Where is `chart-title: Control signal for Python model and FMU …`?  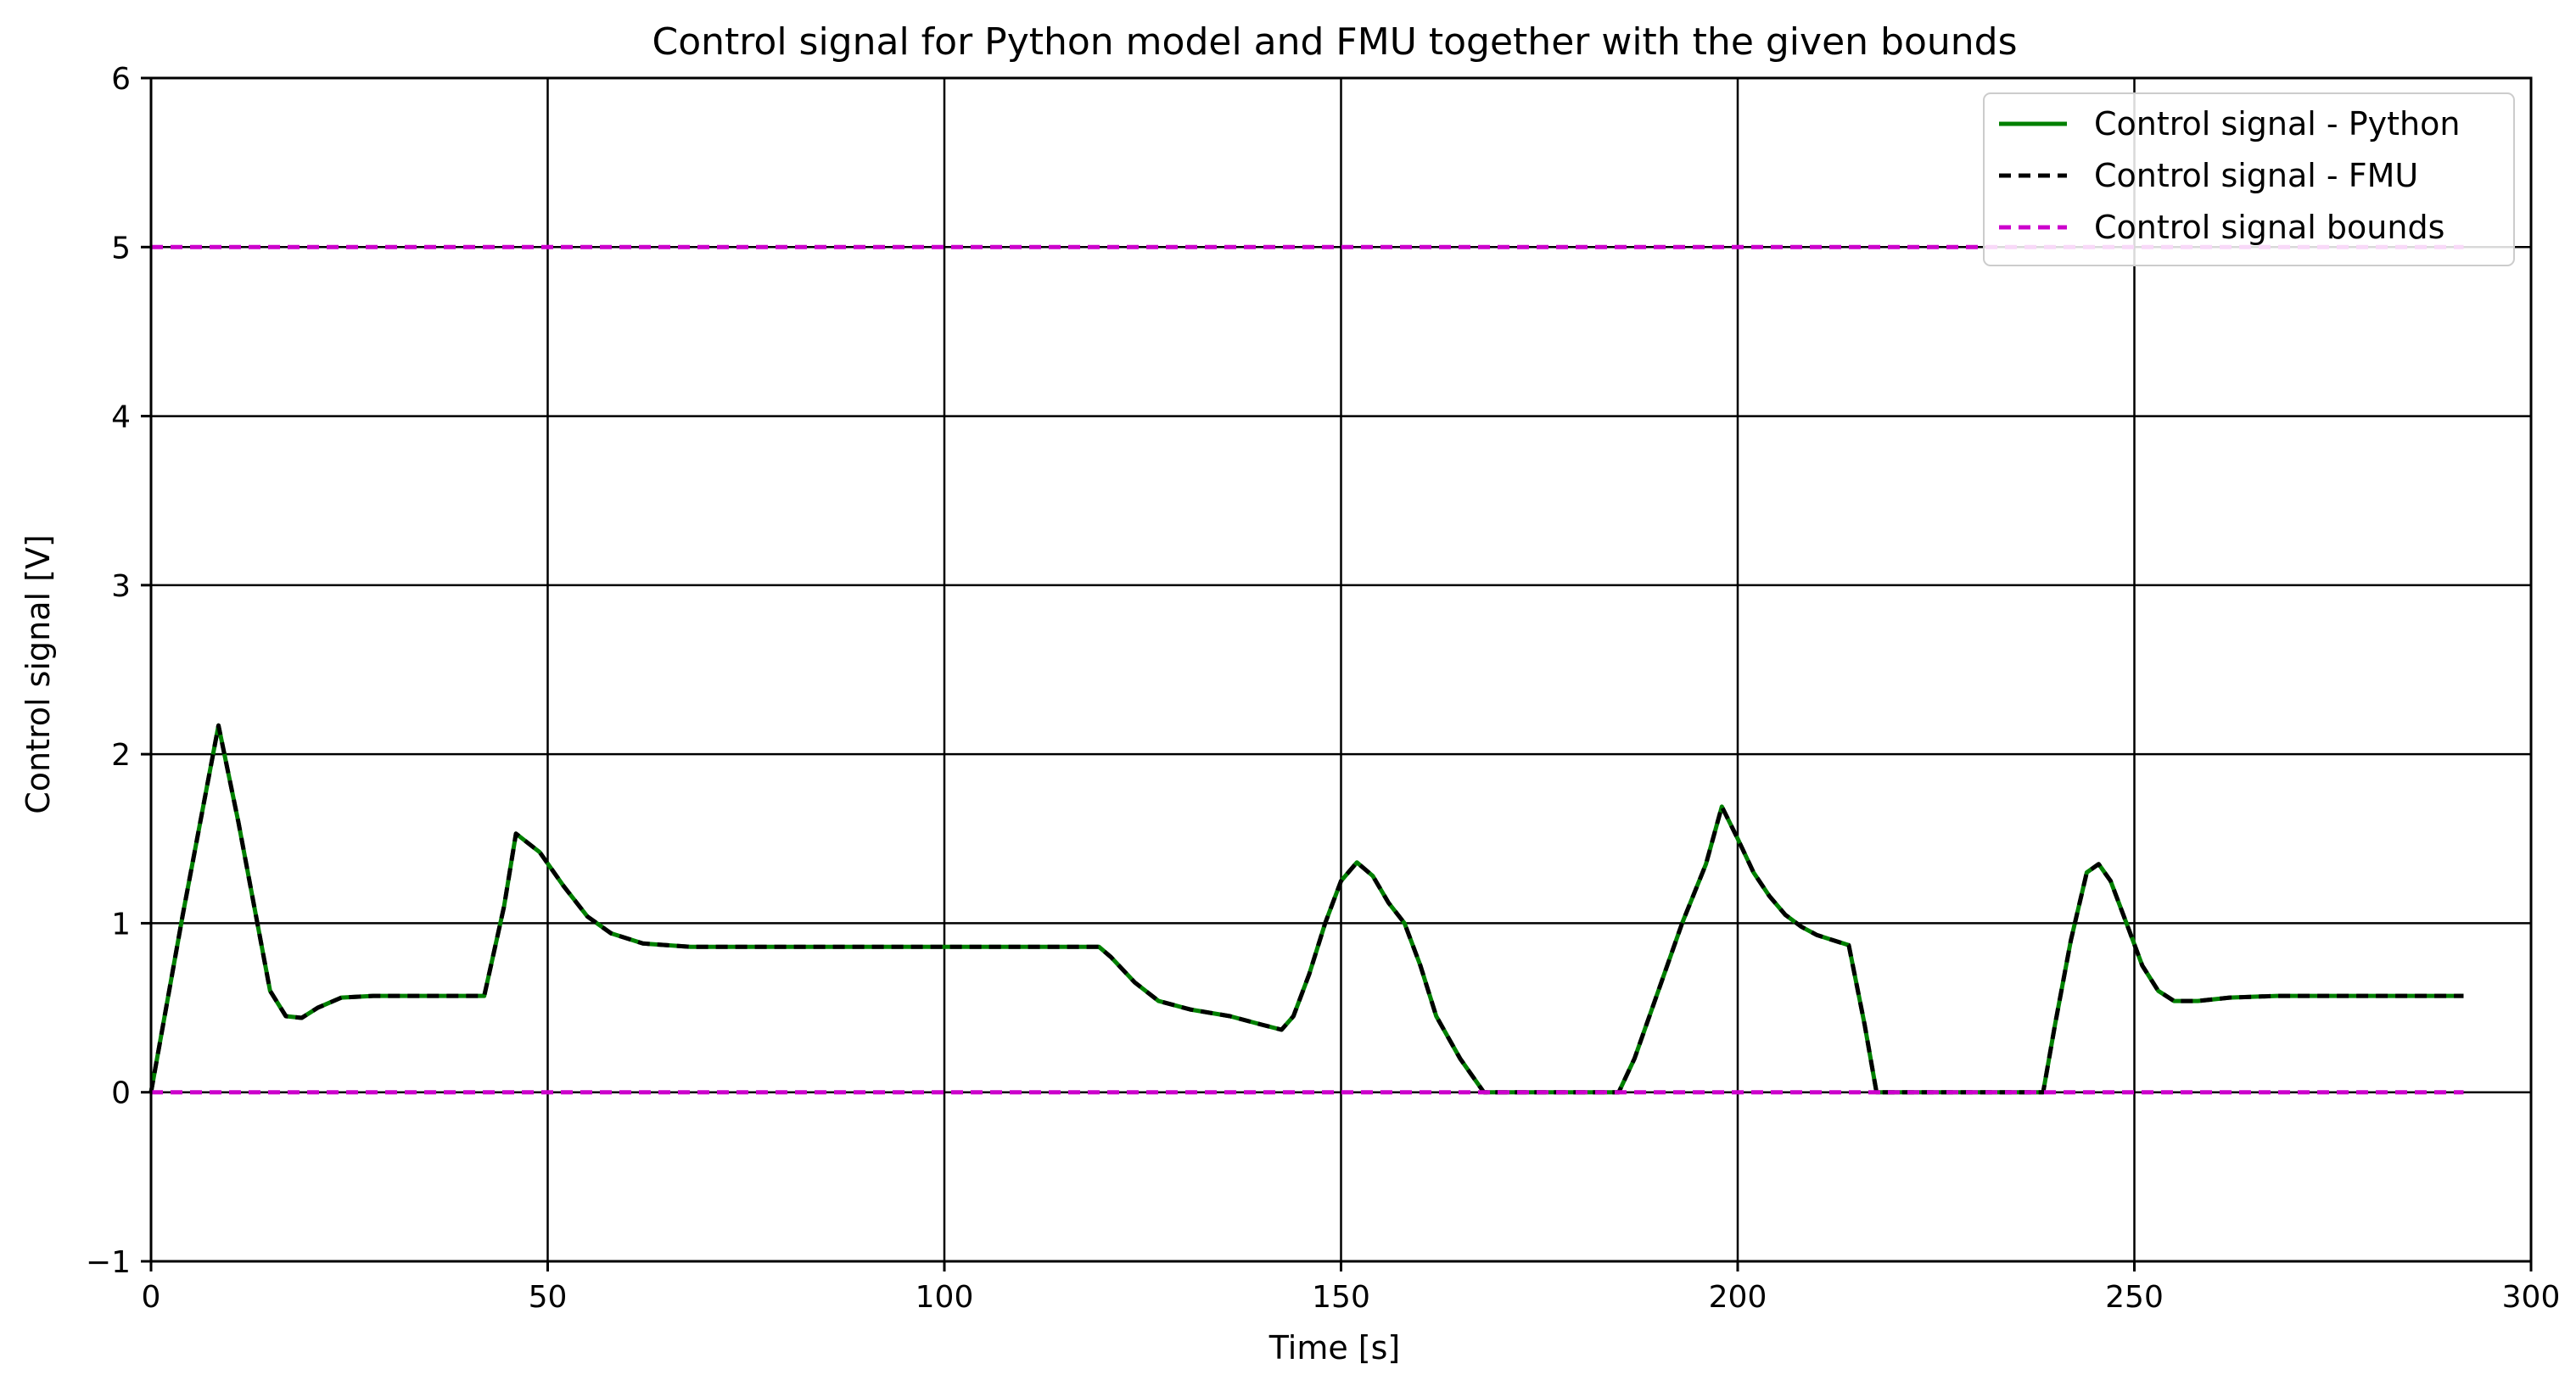 chart-title: Control signal for Python model and FMU … is located at coordinates (1335, 42).